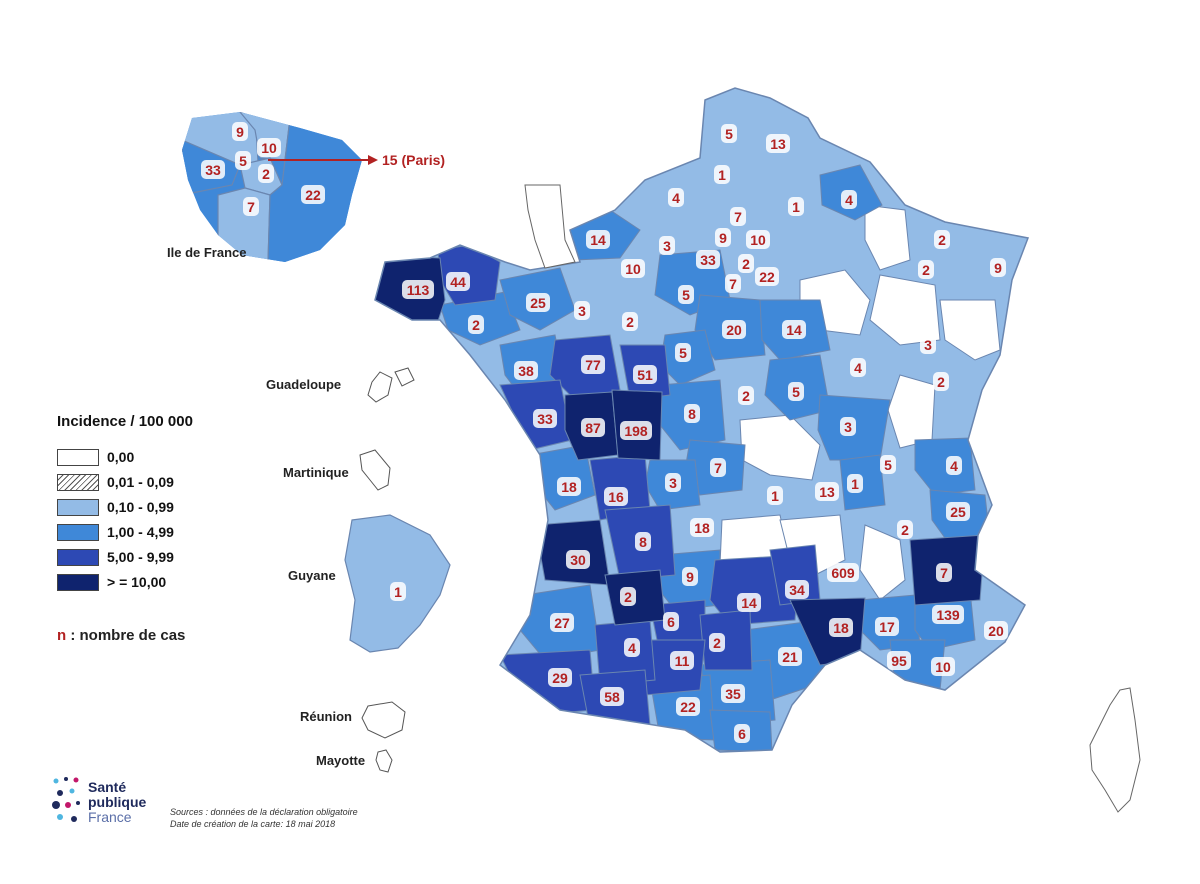 This screenshot has height=884, width=1200. I want to click on department-case-number: 5, so click(729, 133).